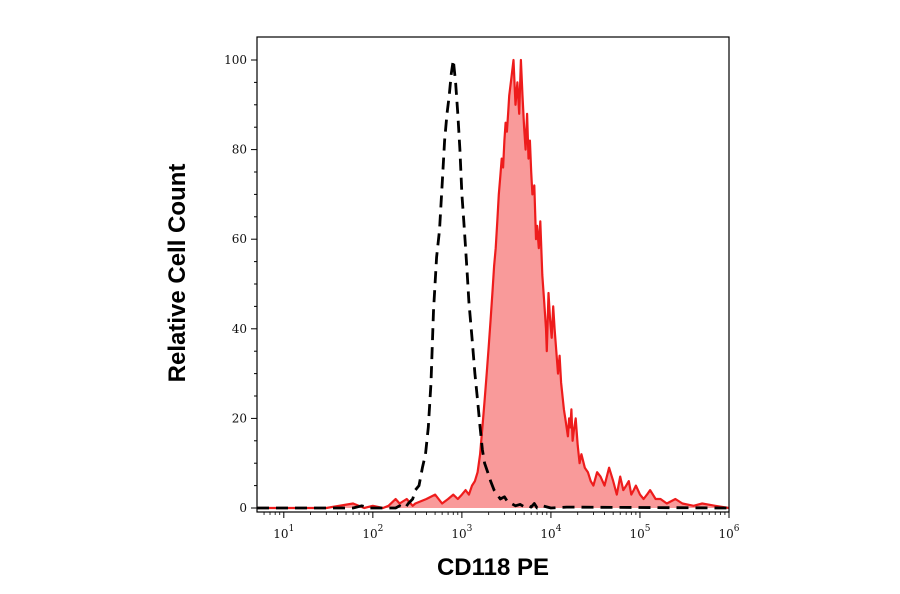 The width and height of the screenshot is (900, 594). What do you see at coordinates (235, 60) in the screenshot?
I see `y-tick-label-100: 100` at bounding box center [235, 60].